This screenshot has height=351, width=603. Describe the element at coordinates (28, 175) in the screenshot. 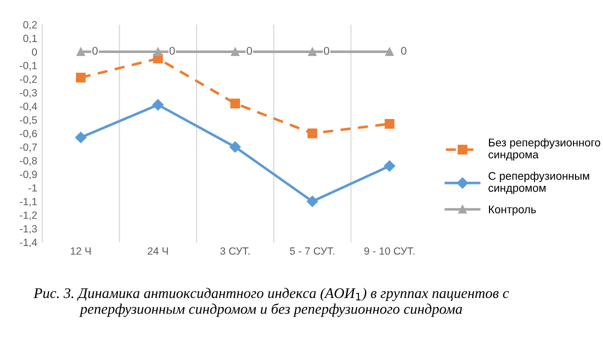

I see `y-tick-label: -0,9` at that location.